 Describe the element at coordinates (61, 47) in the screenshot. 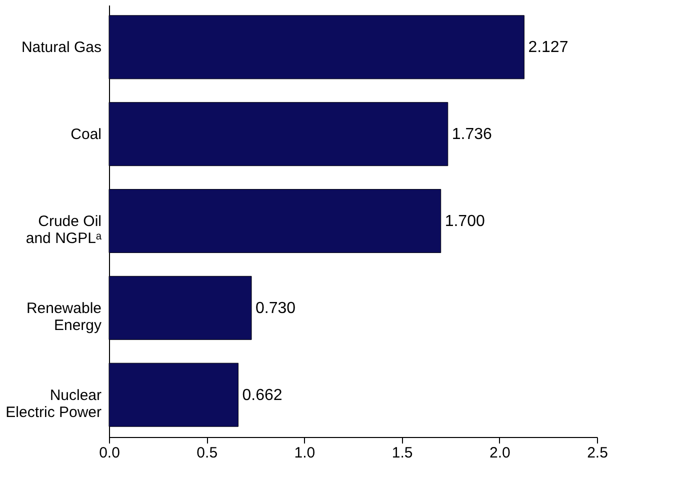

I see `y-tick-label: Natural Gas` at that location.